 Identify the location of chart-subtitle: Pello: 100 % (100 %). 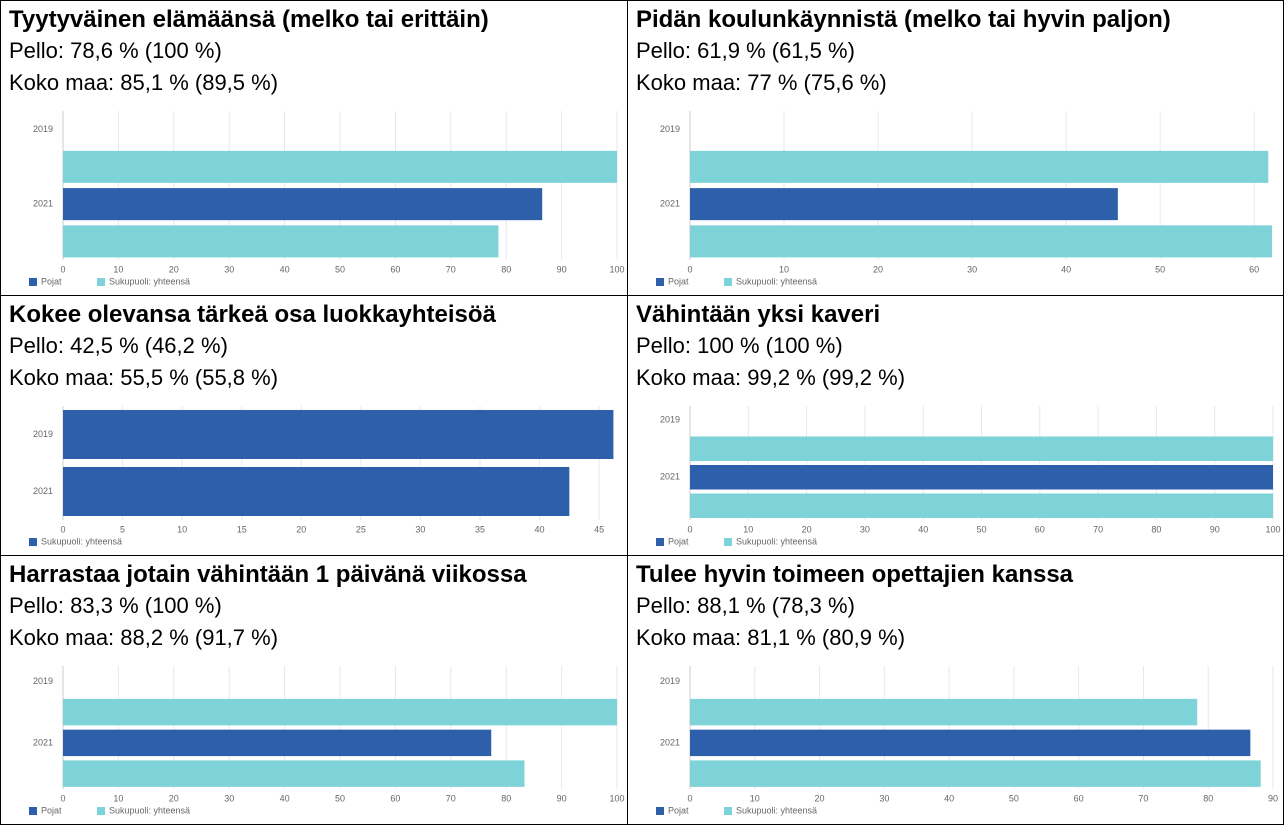
(739, 345).